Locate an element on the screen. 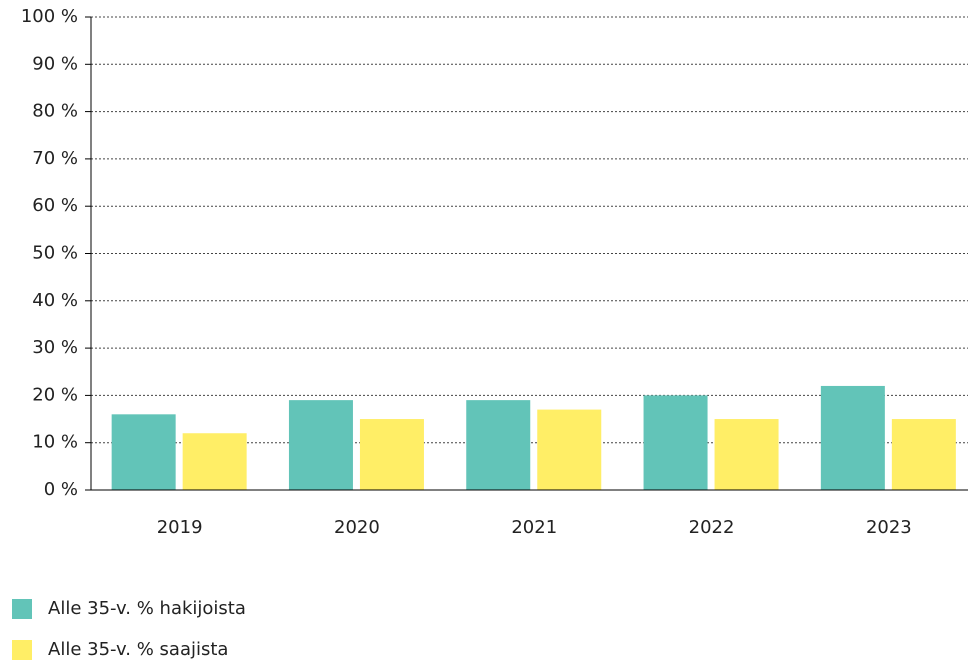 The image size is (968, 668). y-tick-label: 40 % is located at coordinates (55, 300).